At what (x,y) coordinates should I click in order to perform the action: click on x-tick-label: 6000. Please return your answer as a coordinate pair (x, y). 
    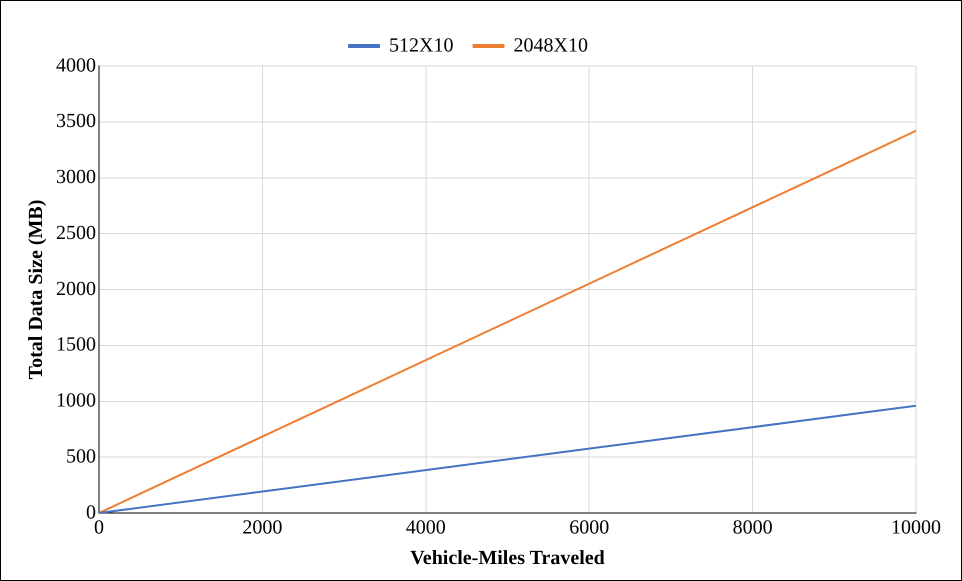
    Looking at the image, I should click on (589, 527).